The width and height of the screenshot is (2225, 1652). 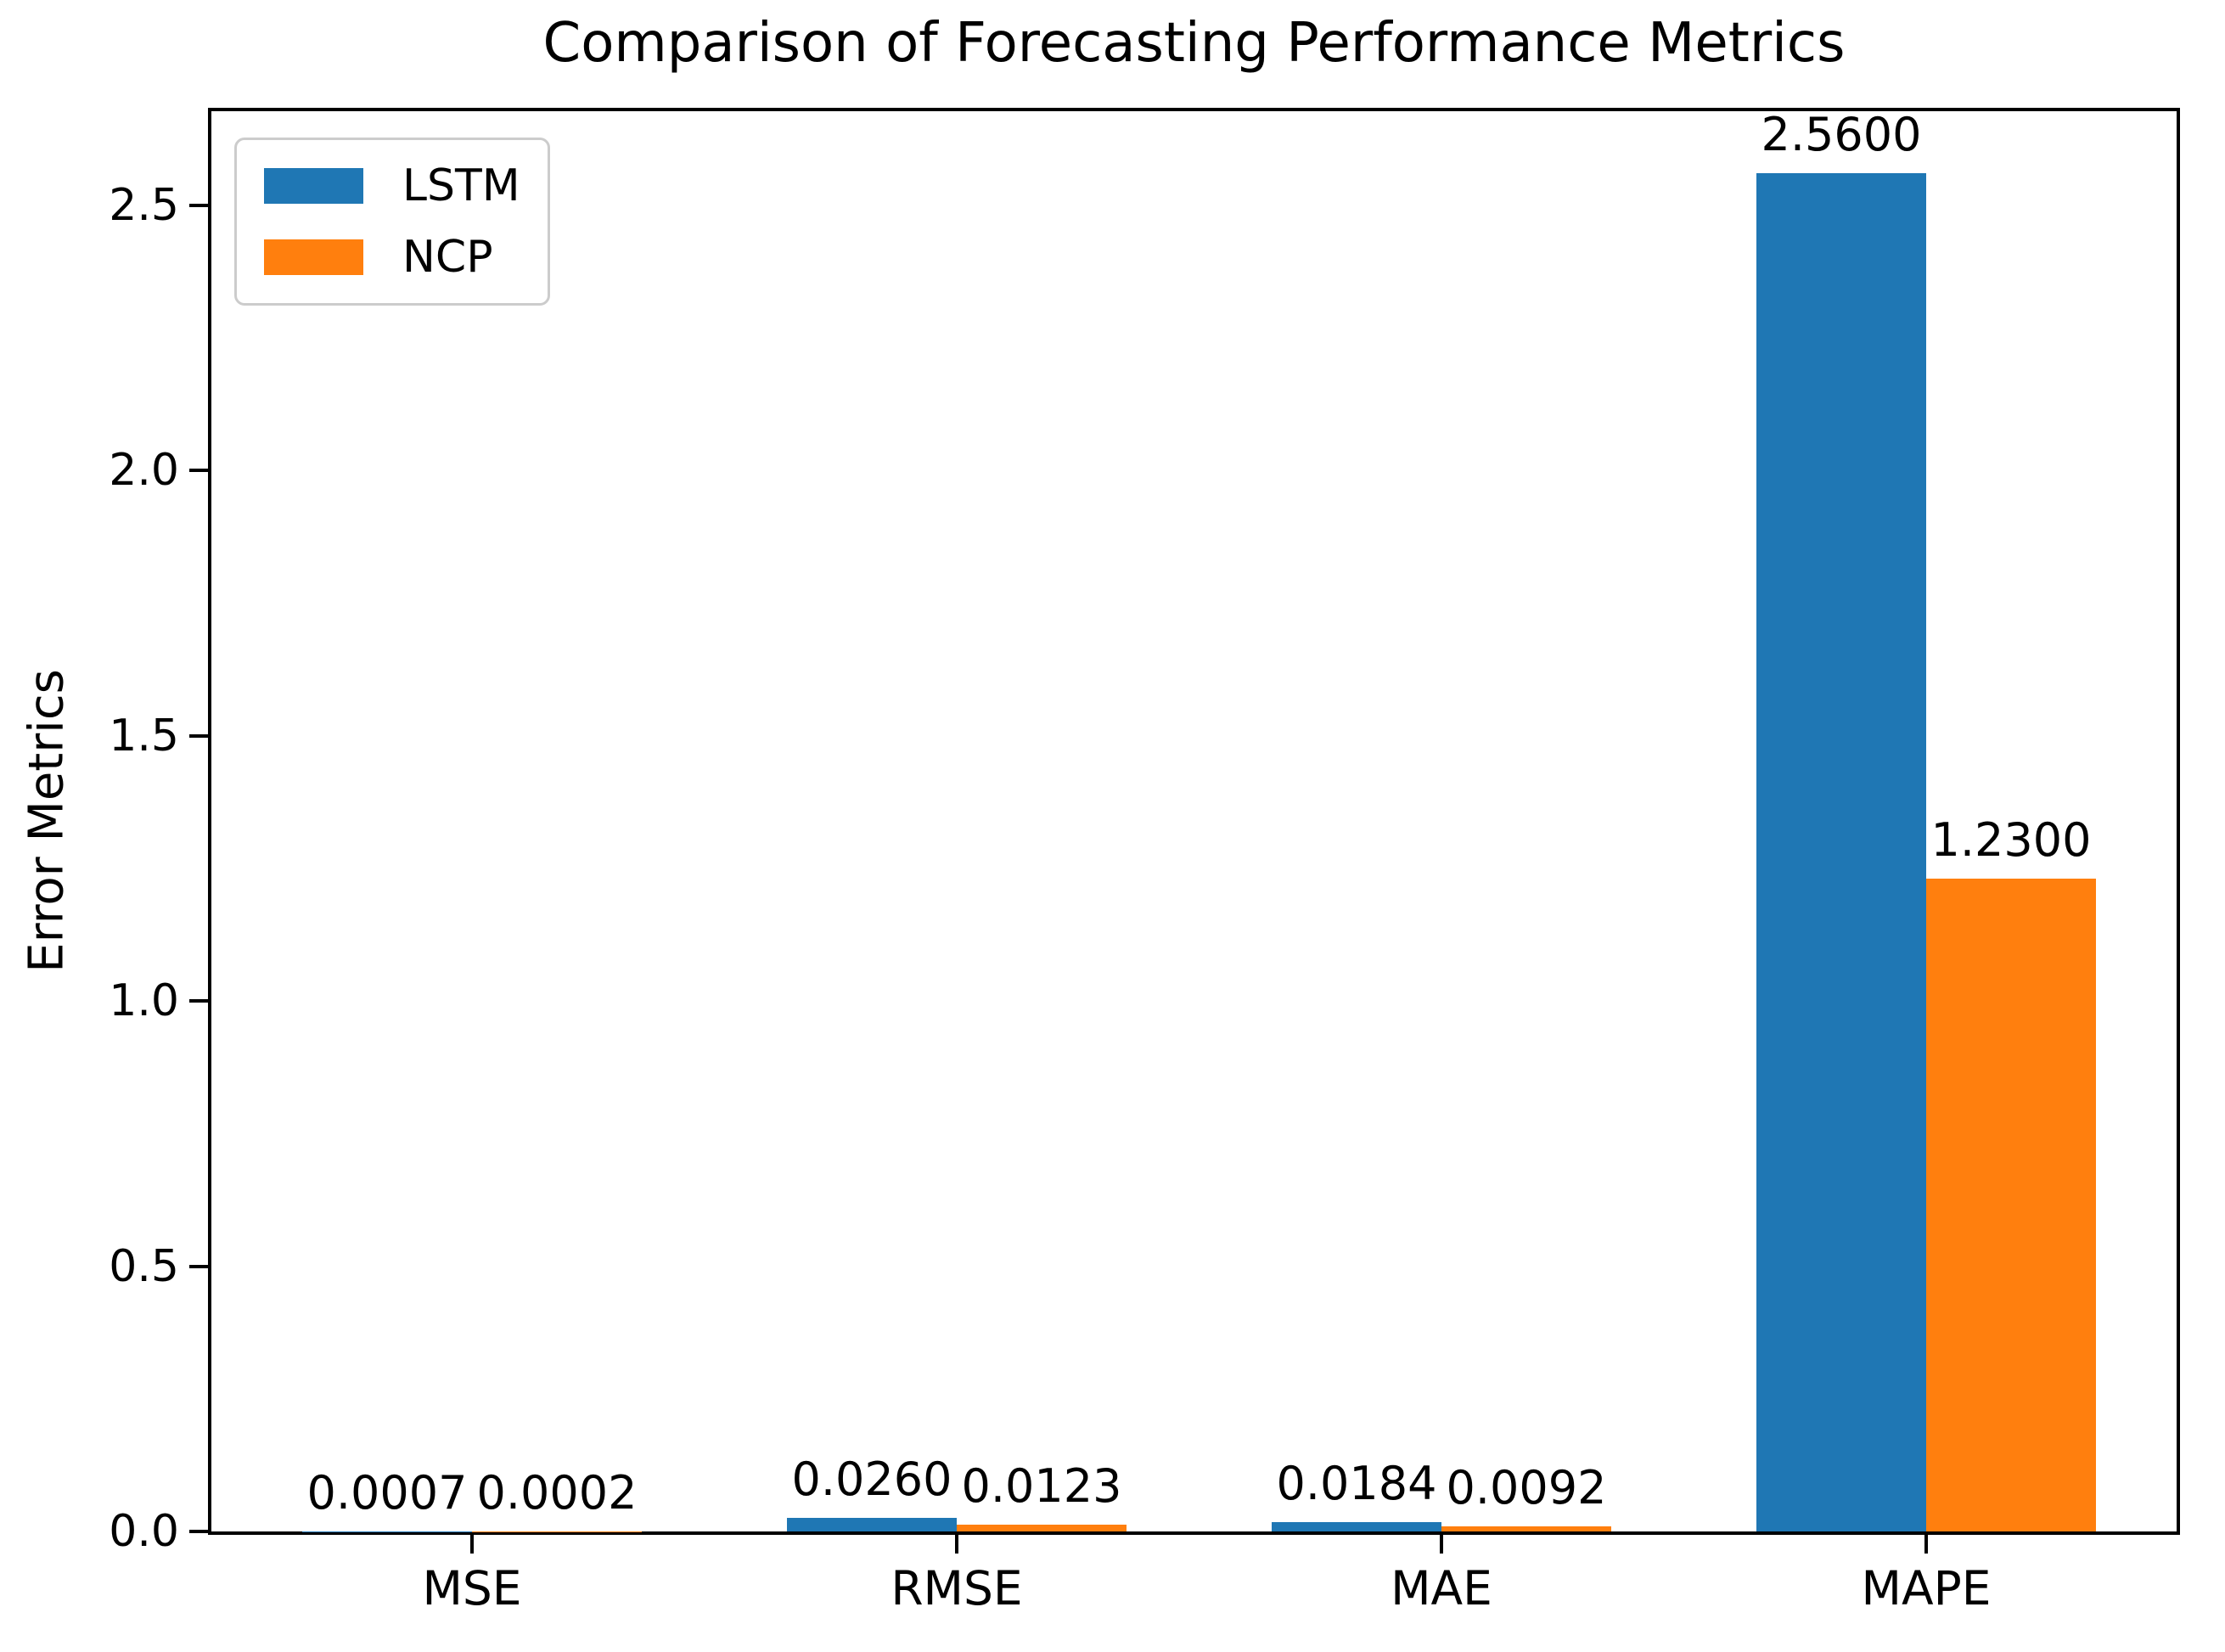 What do you see at coordinates (872, 1479) in the screenshot?
I see `bar-value-label: 0.0260` at bounding box center [872, 1479].